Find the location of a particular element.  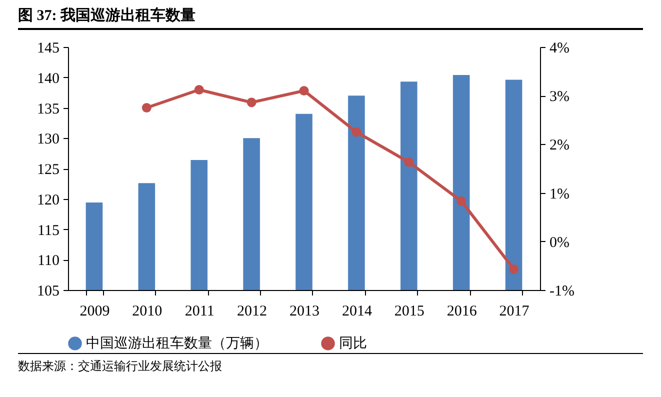

x-tick-label: 2012 is located at coordinates (252, 312).